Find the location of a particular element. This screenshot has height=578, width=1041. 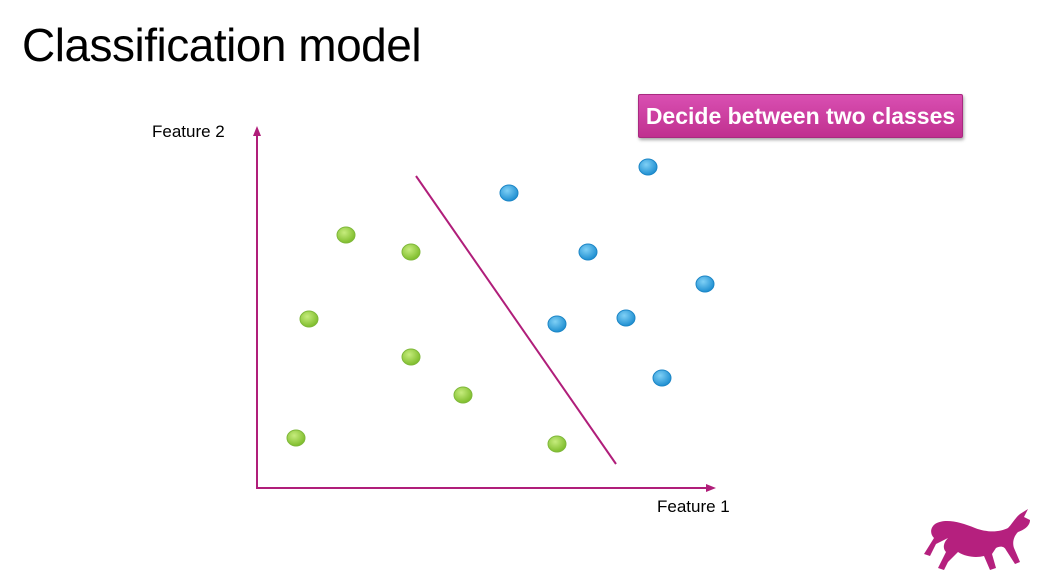

y-axis-label: Feature 2 is located at coordinates (188, 131).